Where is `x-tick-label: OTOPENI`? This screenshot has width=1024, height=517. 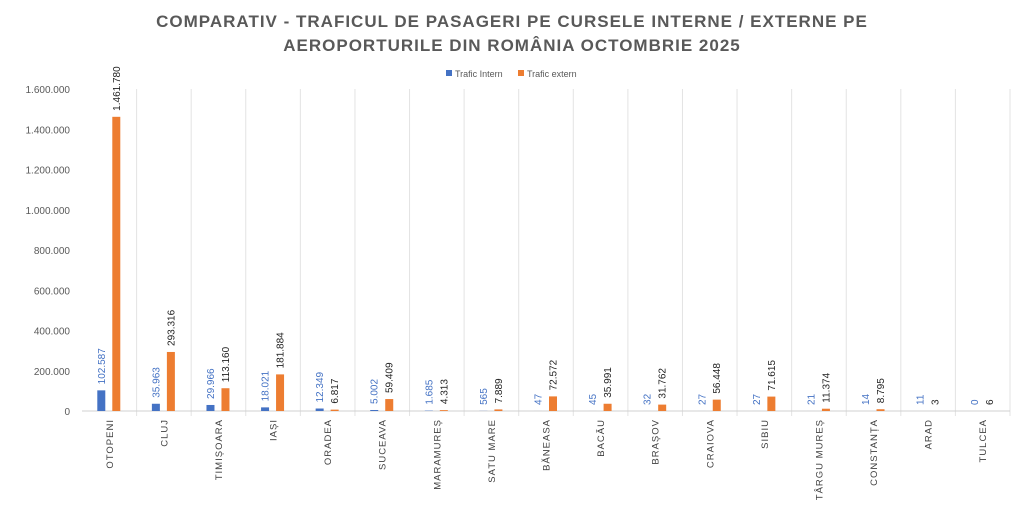 x-tick-label: OTOPENI is located at coordinates (110, 444).